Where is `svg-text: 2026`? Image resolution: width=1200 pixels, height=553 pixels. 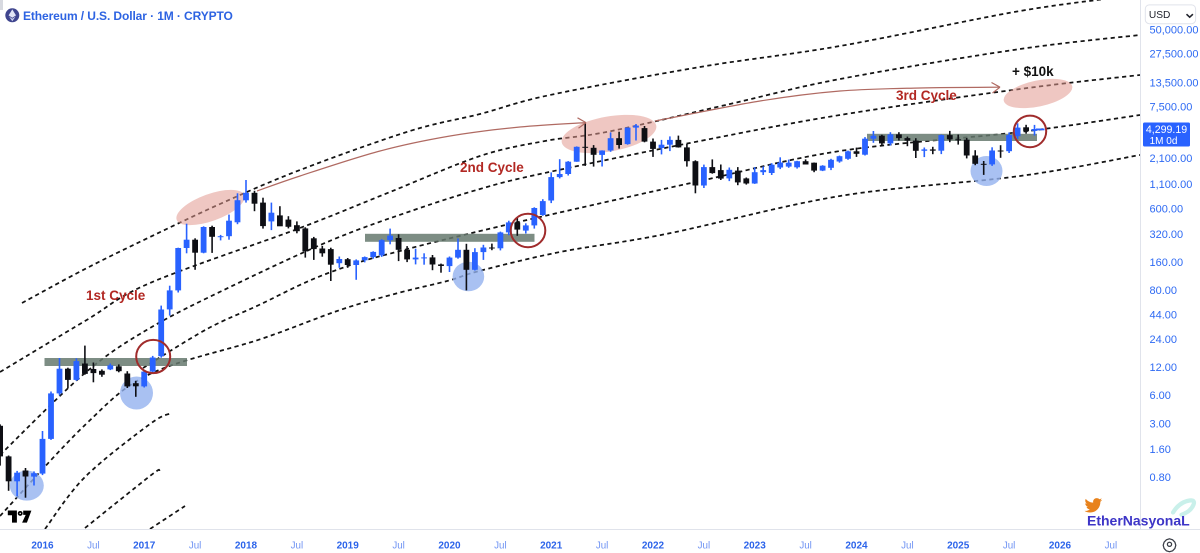 svg-text: 2026 is located at coordinates (1060, 546).